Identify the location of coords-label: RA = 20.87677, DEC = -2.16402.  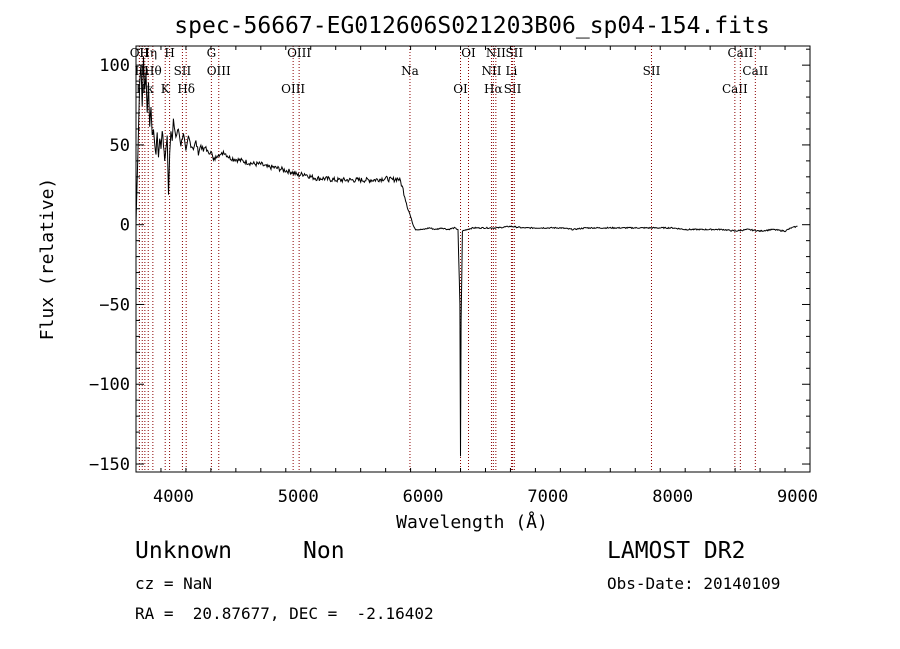
(284, 613).